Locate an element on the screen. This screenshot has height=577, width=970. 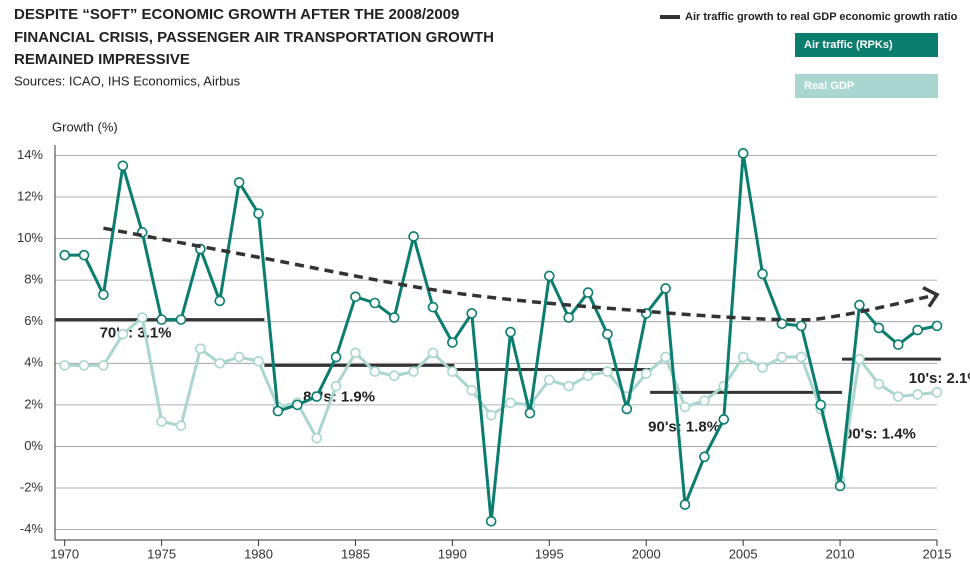
x-tick-label: 1995 is located at coordinates (549, 553).